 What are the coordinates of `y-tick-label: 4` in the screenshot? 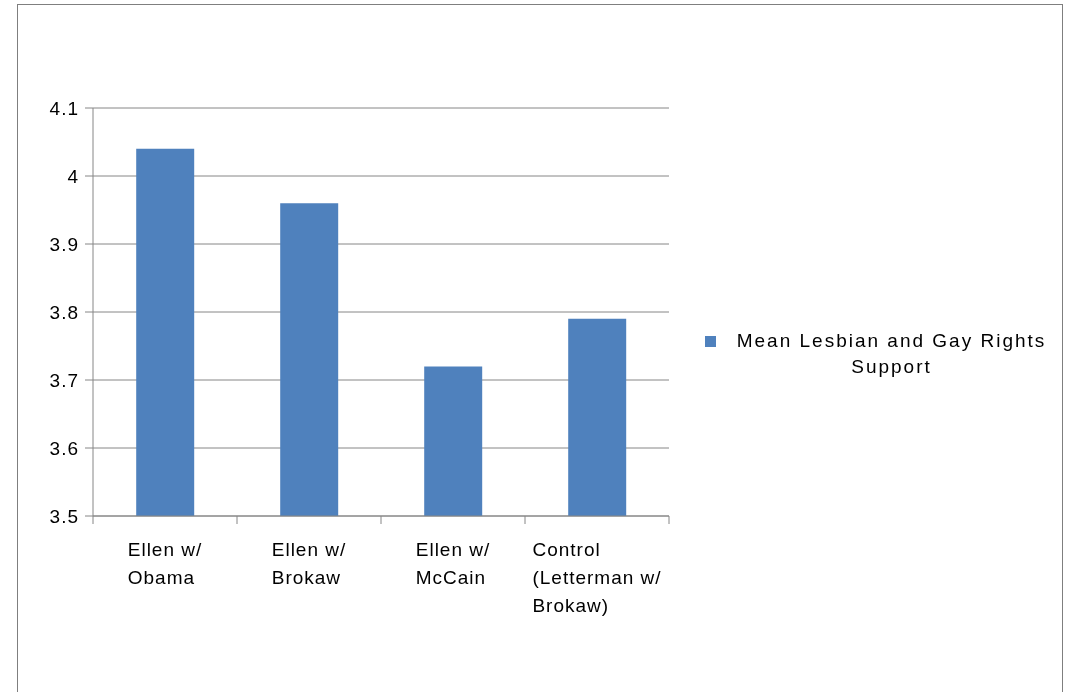 It's located at (73, 176).